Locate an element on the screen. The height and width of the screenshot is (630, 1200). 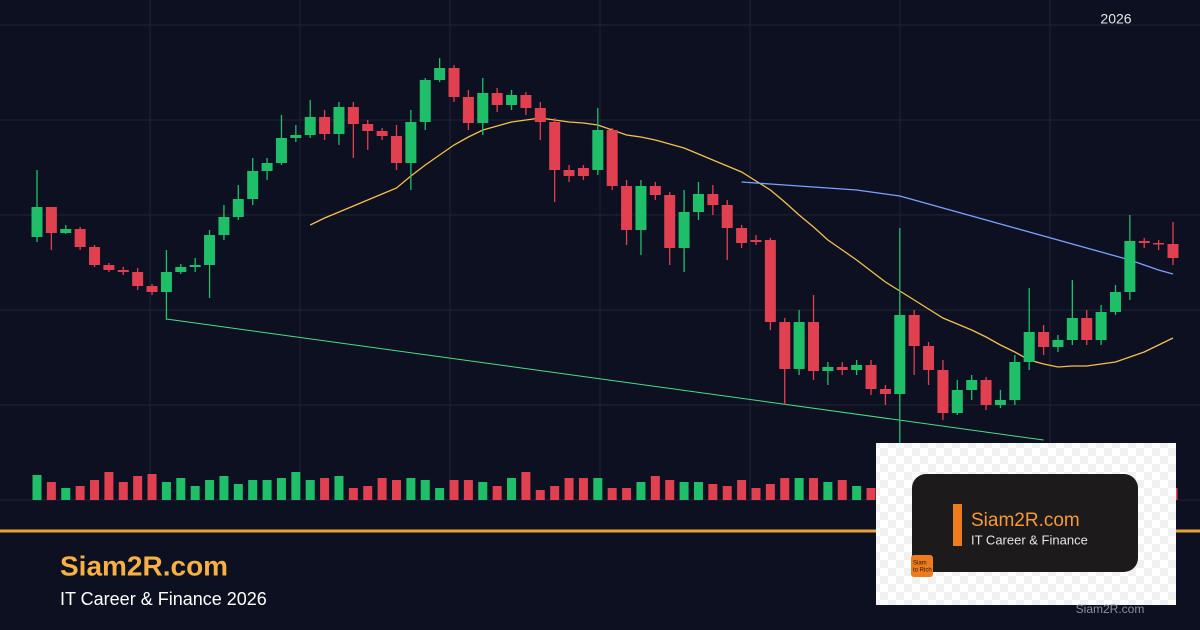
brand: Siam2R.com is located at coordinates (144, 565).